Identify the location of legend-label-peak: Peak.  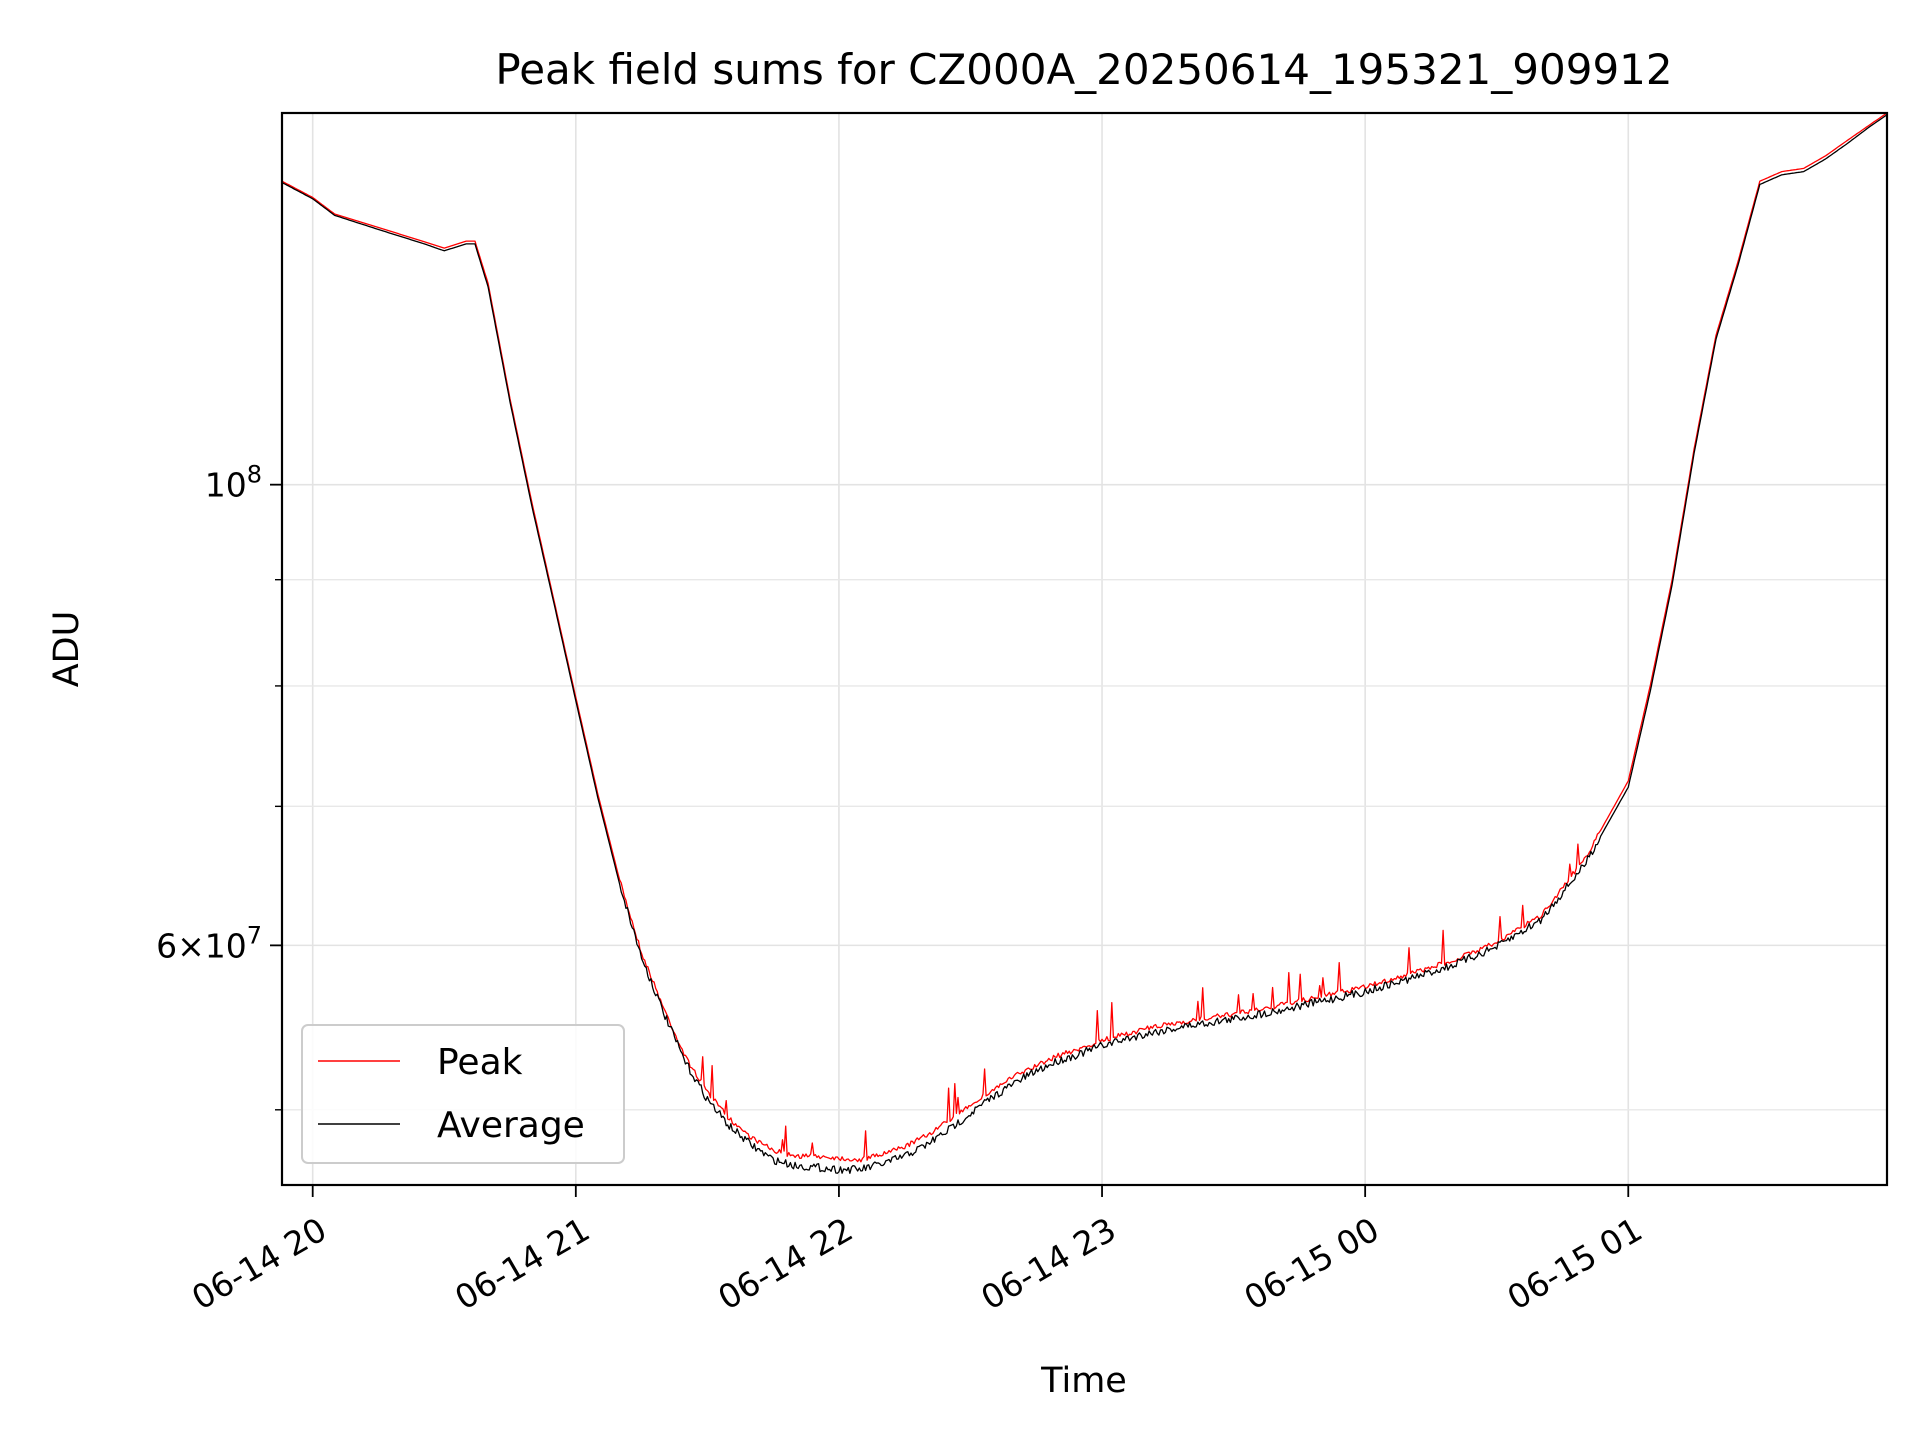
(480, 1062).